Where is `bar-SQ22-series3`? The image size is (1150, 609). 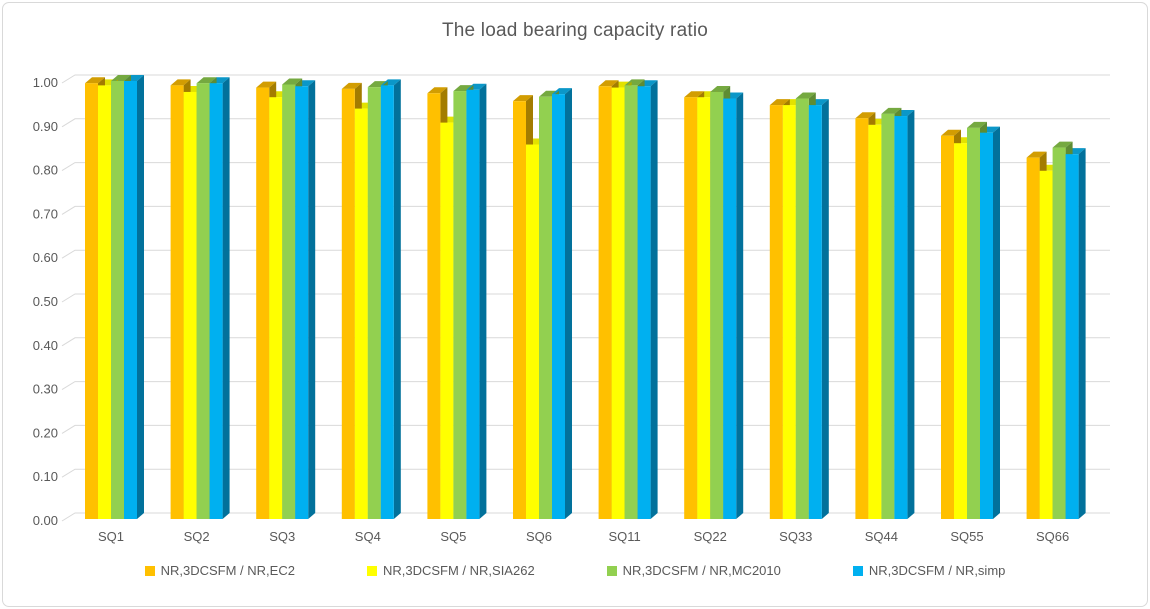 bar-SQ22-series3 is located at coordinates (730, 309).